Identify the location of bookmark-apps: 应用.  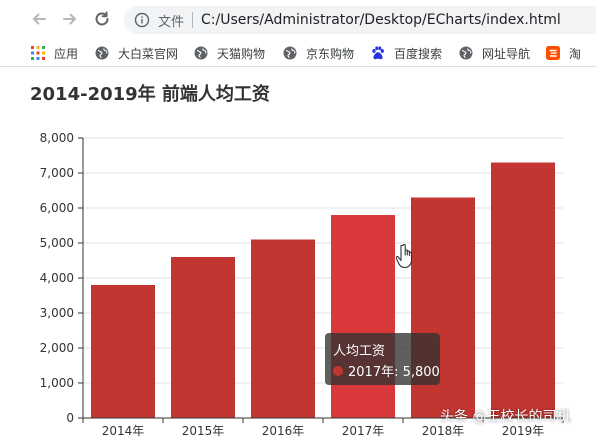
(54, 53).